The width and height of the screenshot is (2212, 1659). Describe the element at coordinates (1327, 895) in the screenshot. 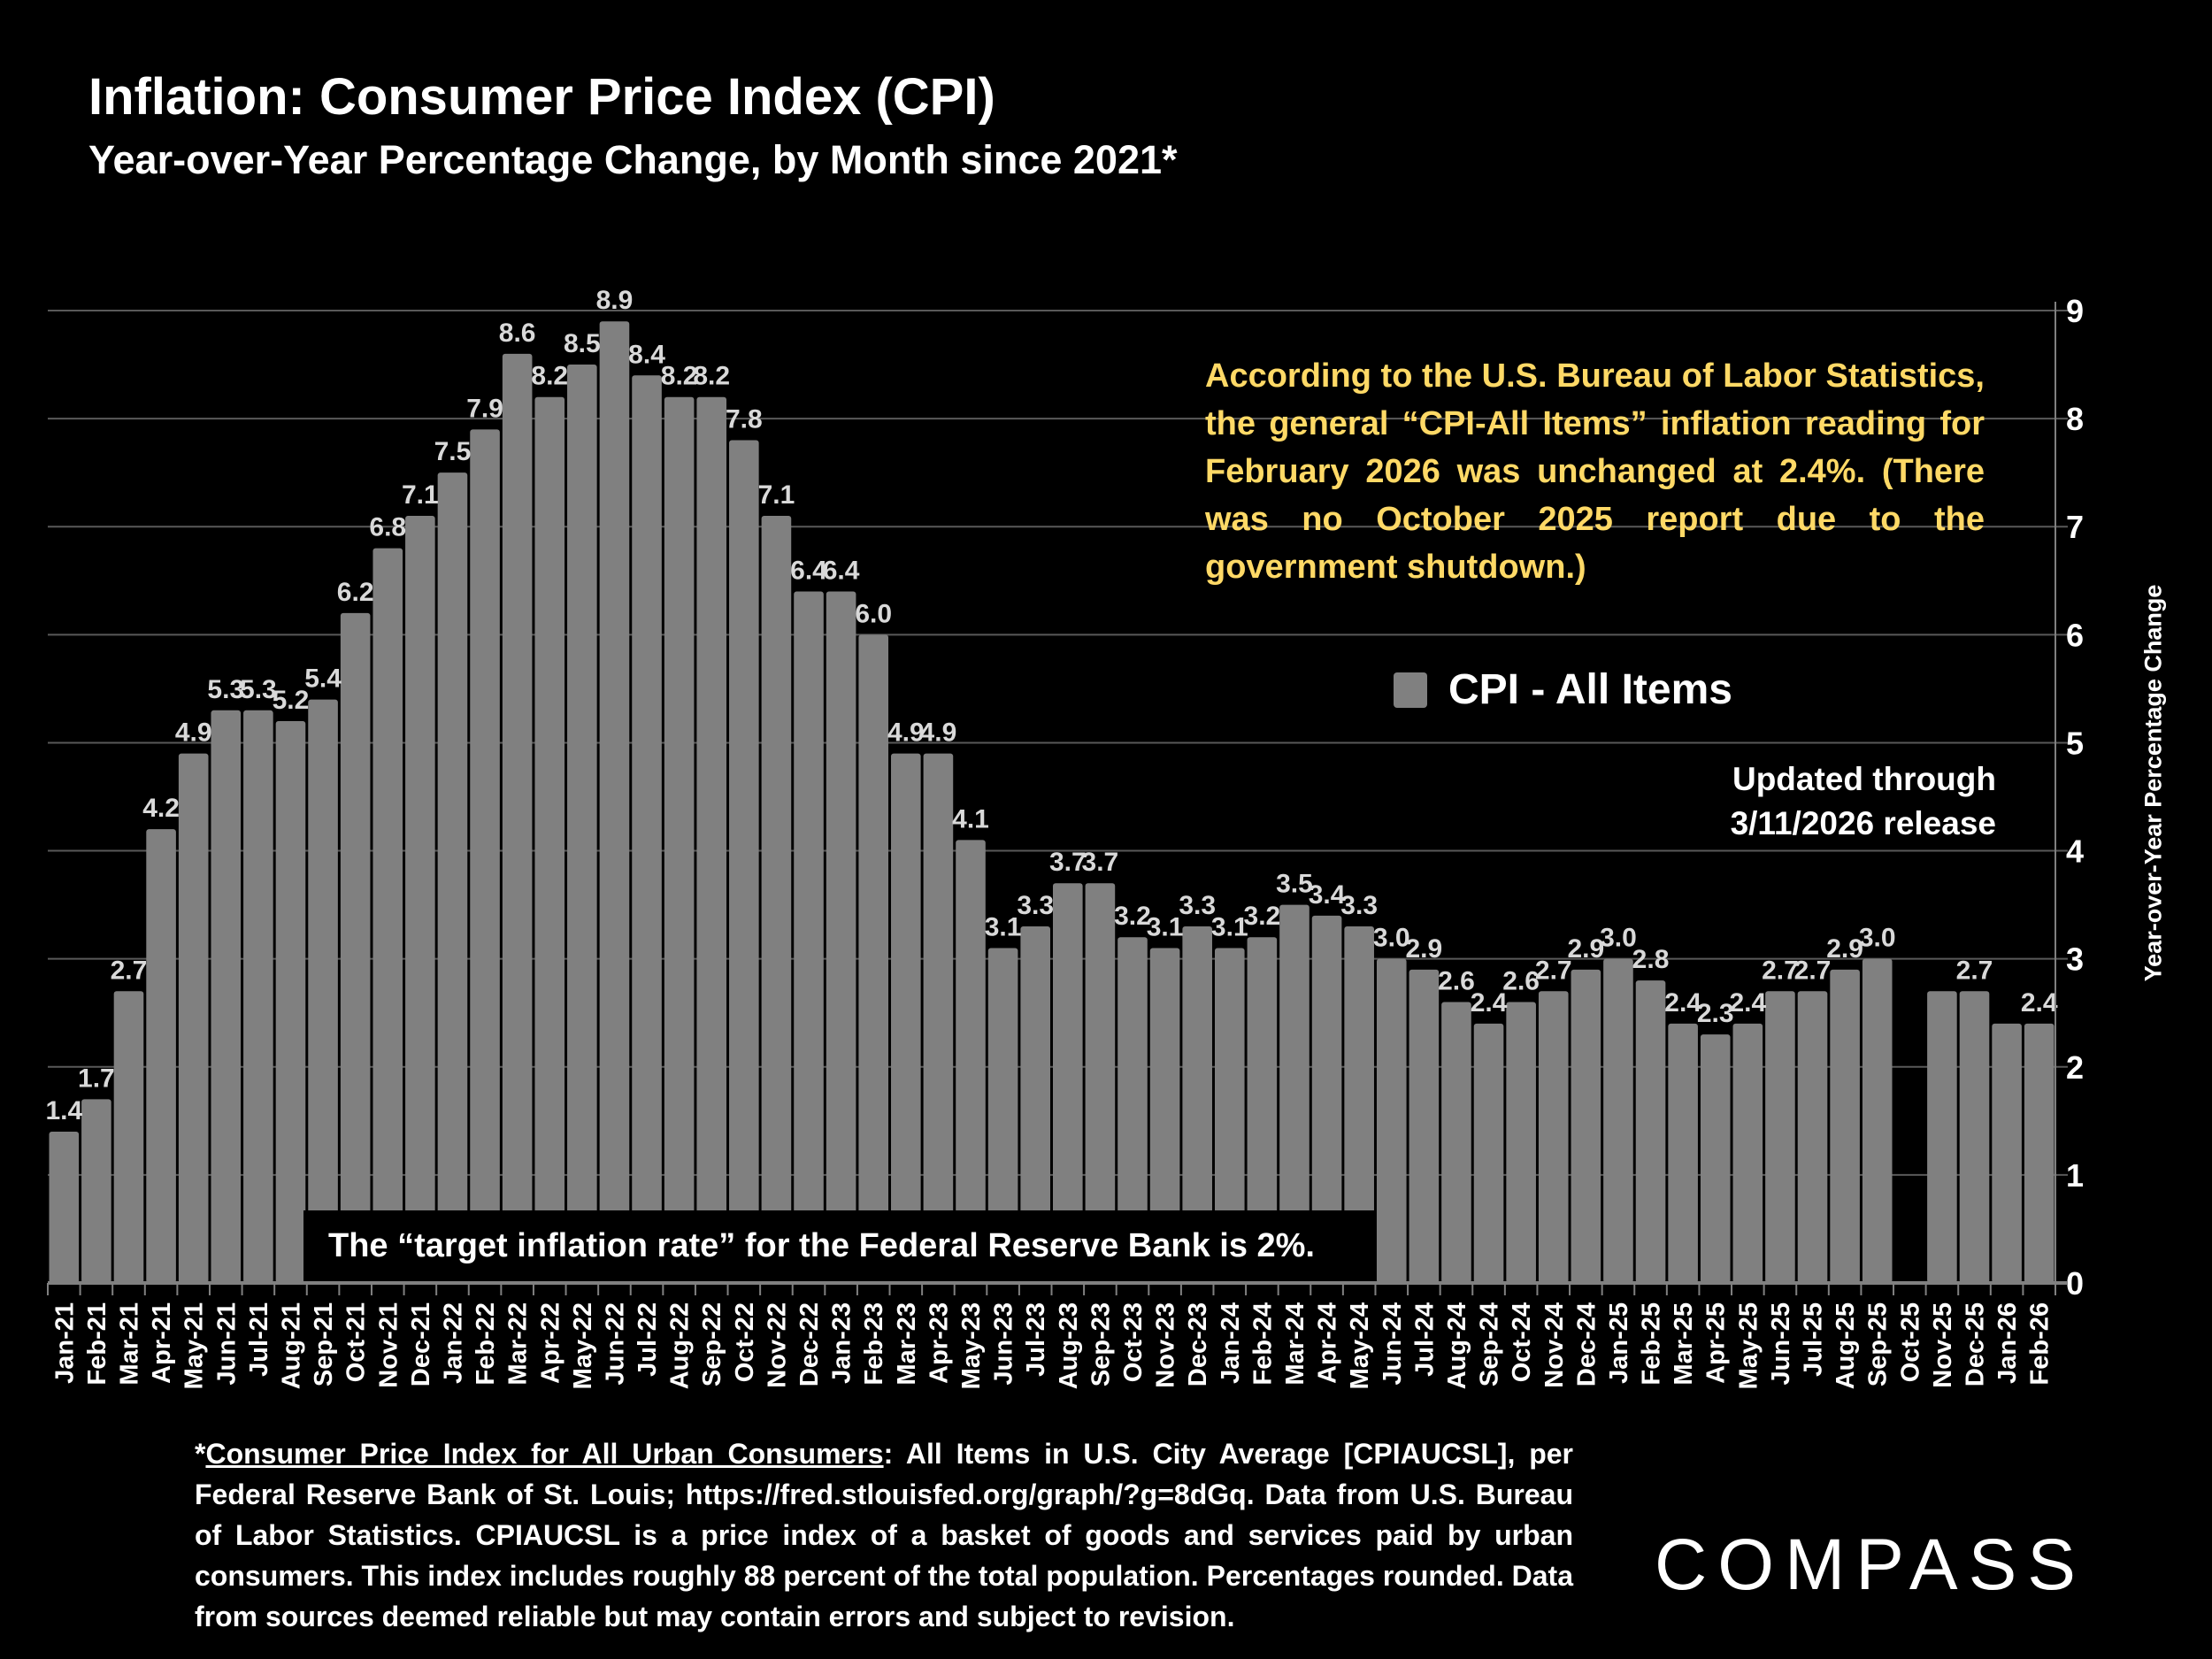

I see `data-label: 3.4` at that location.